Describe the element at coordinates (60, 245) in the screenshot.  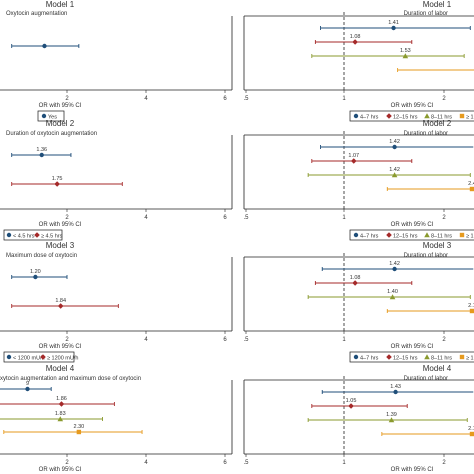
I see `left-panel-title: Model 3` at that location.